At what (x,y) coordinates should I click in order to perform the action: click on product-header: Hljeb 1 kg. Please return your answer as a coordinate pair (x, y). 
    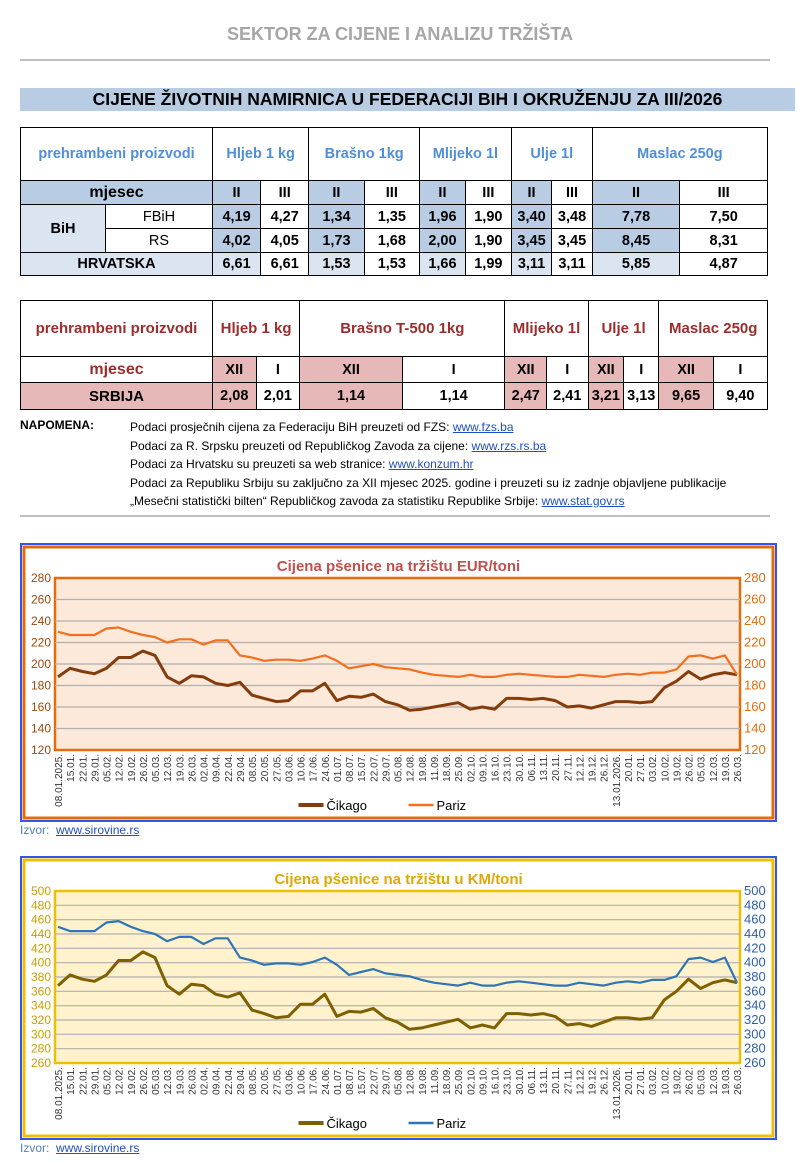
    Looking at the image, I should click on (260, 154).